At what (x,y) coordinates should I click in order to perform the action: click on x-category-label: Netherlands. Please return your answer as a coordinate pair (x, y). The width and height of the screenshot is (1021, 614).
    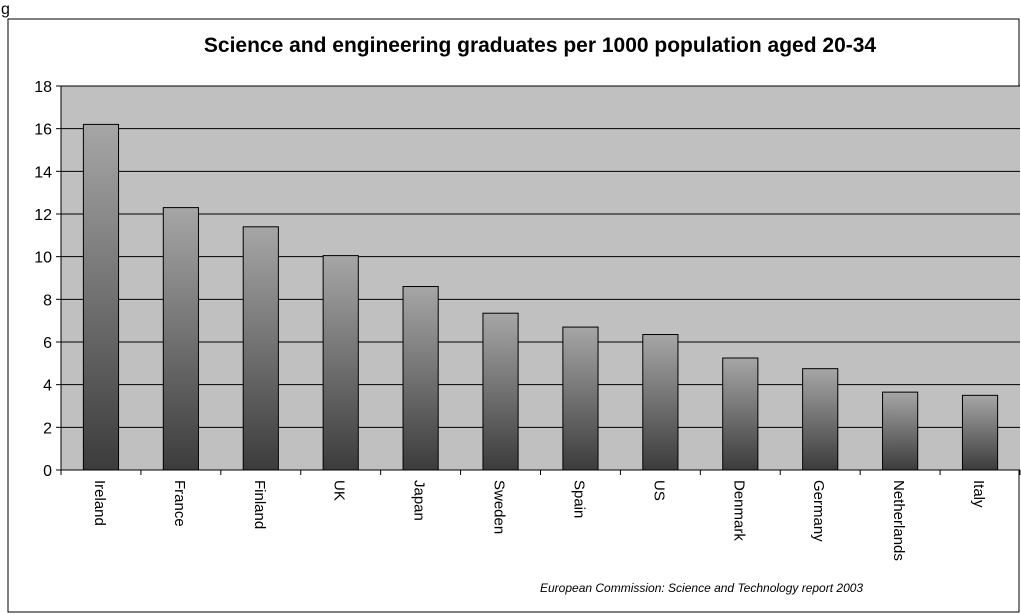
    Looking at the image, I should click on (898, 520).